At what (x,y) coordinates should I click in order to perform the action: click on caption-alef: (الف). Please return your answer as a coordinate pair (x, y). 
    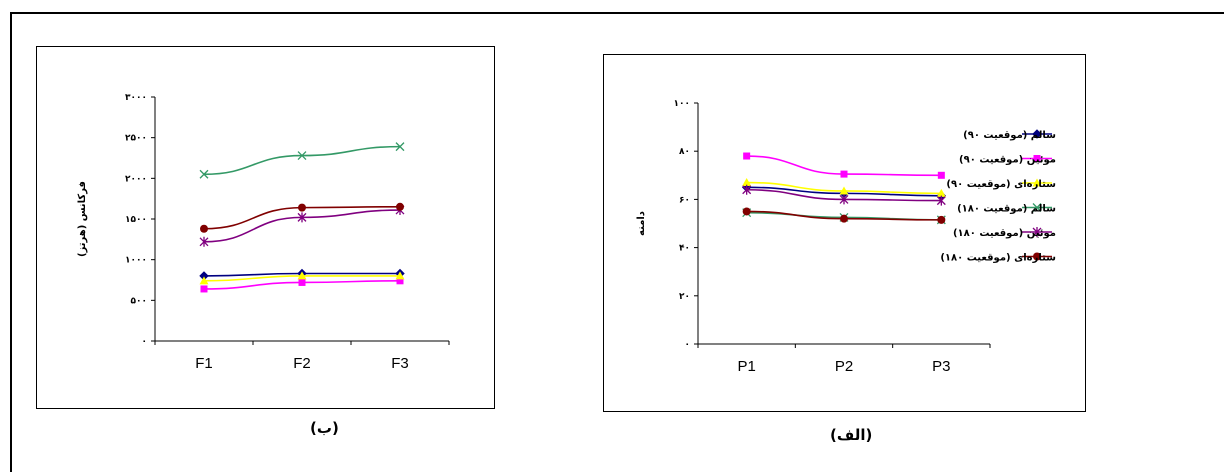
    Looking at the image, I should click on (851, 435).